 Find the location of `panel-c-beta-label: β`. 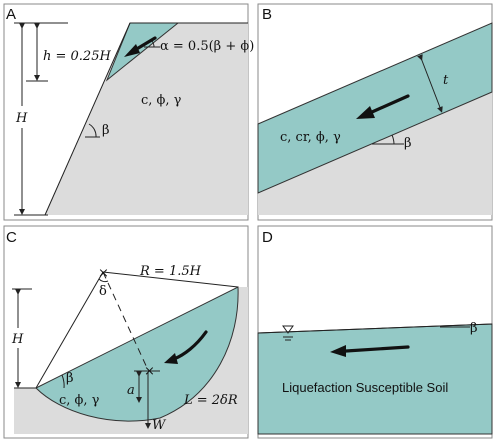

panel-c-beta-label: β is located at coordinates (70, 378).